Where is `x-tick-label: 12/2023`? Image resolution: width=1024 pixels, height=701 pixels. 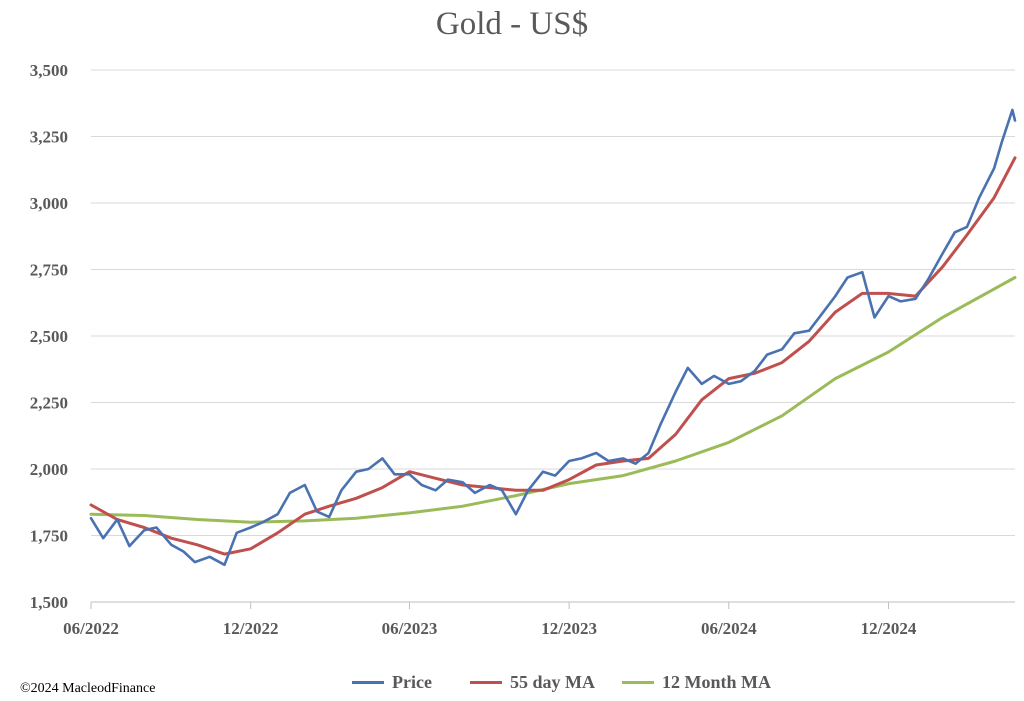 x-tick-label: 12/2023 is located at coordinates (569, 628).